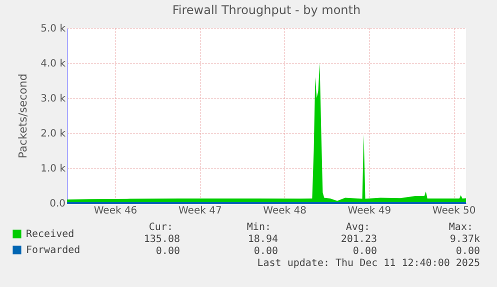 This screenshot has height=287, width=497. What do you see at coordinates (53, 99) in the screenshot?
I see `y-tick-label: 3.0 k` at bounding box center [53, 99].